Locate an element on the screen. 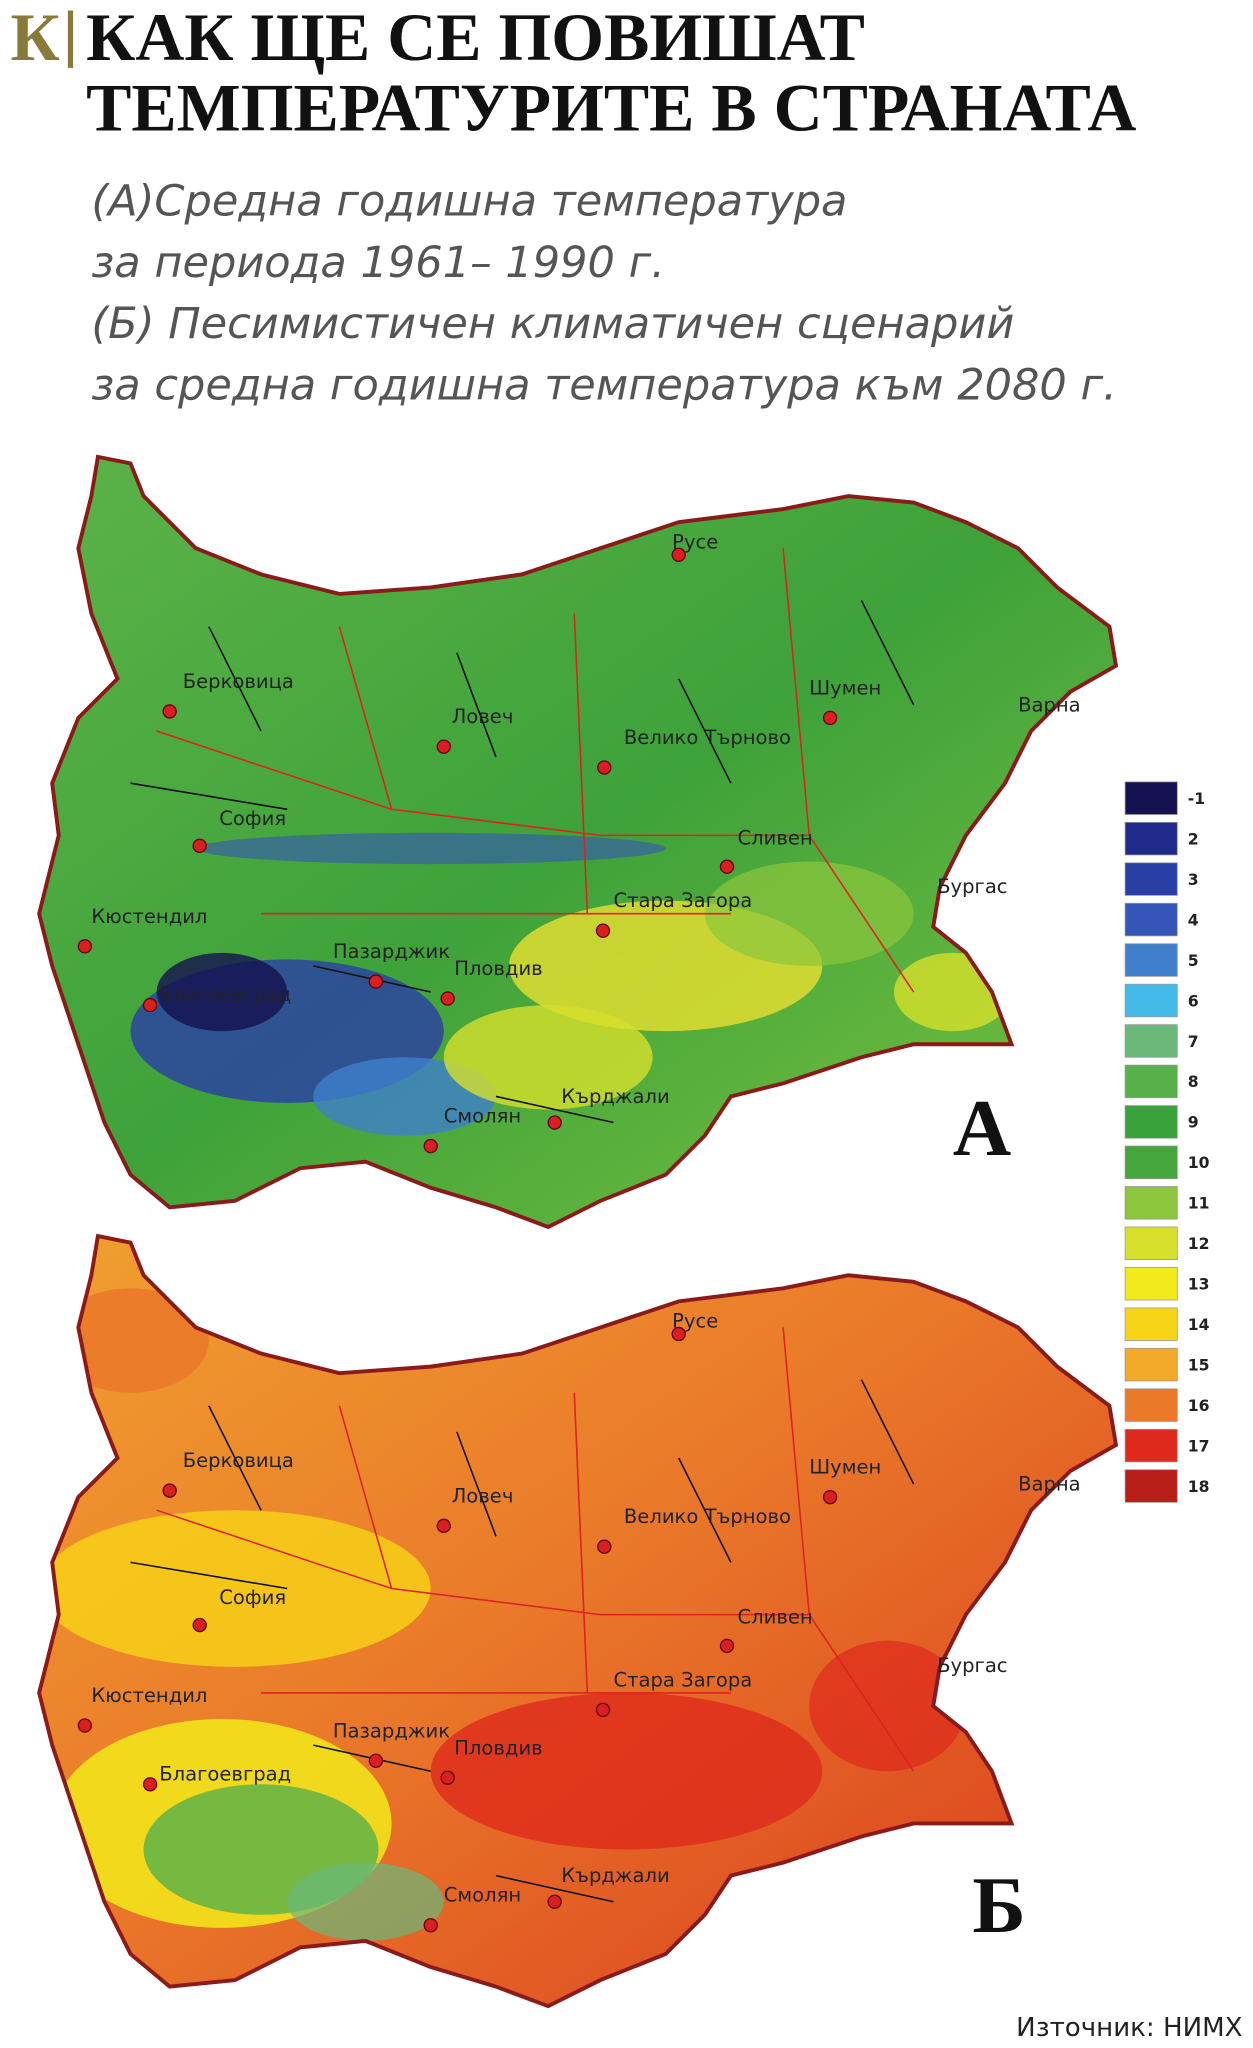 This screenshot has width=1253, height=2048. legend-label: 16 is located at coordinates (1199, 1405).